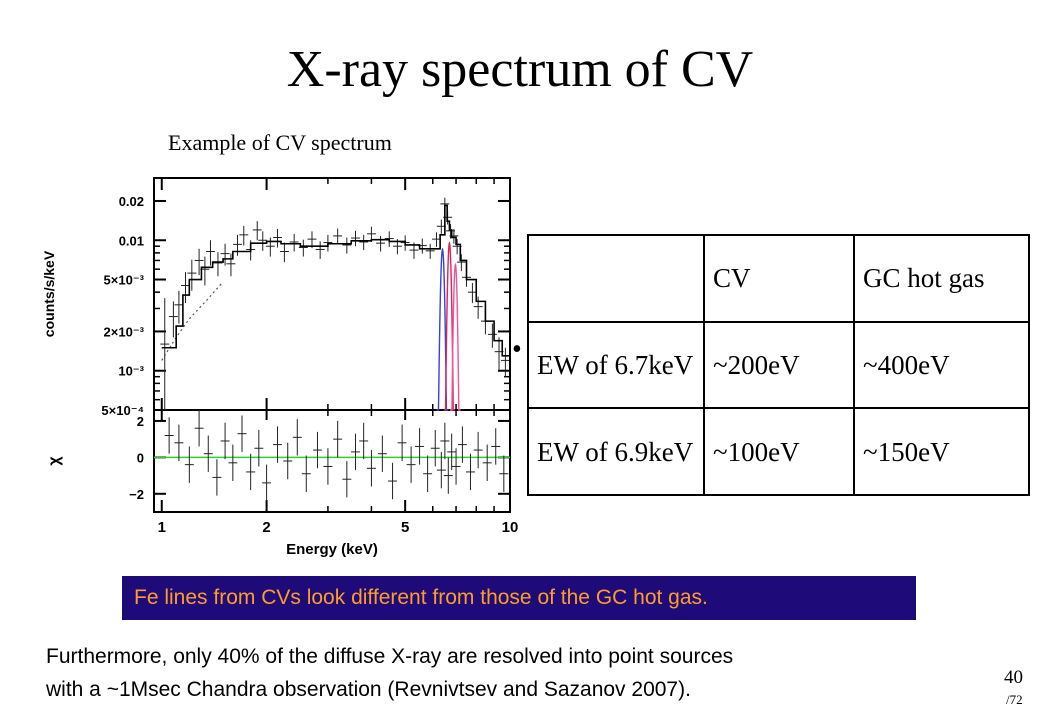 The height and width of the screenshot is (720, 1040). I want to click on y-tick-label-top: 0.01, so click(131, 240).